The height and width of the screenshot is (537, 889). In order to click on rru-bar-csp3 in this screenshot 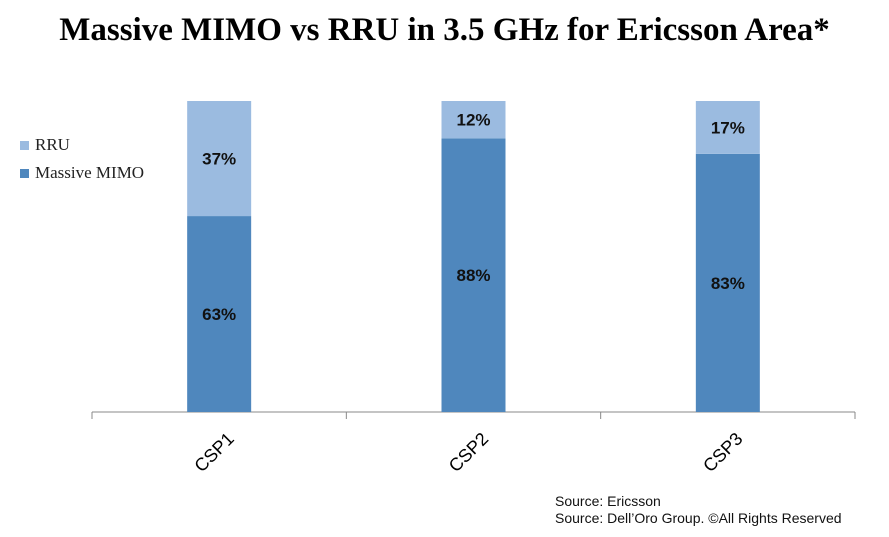, I will do `click(727, 127)`.